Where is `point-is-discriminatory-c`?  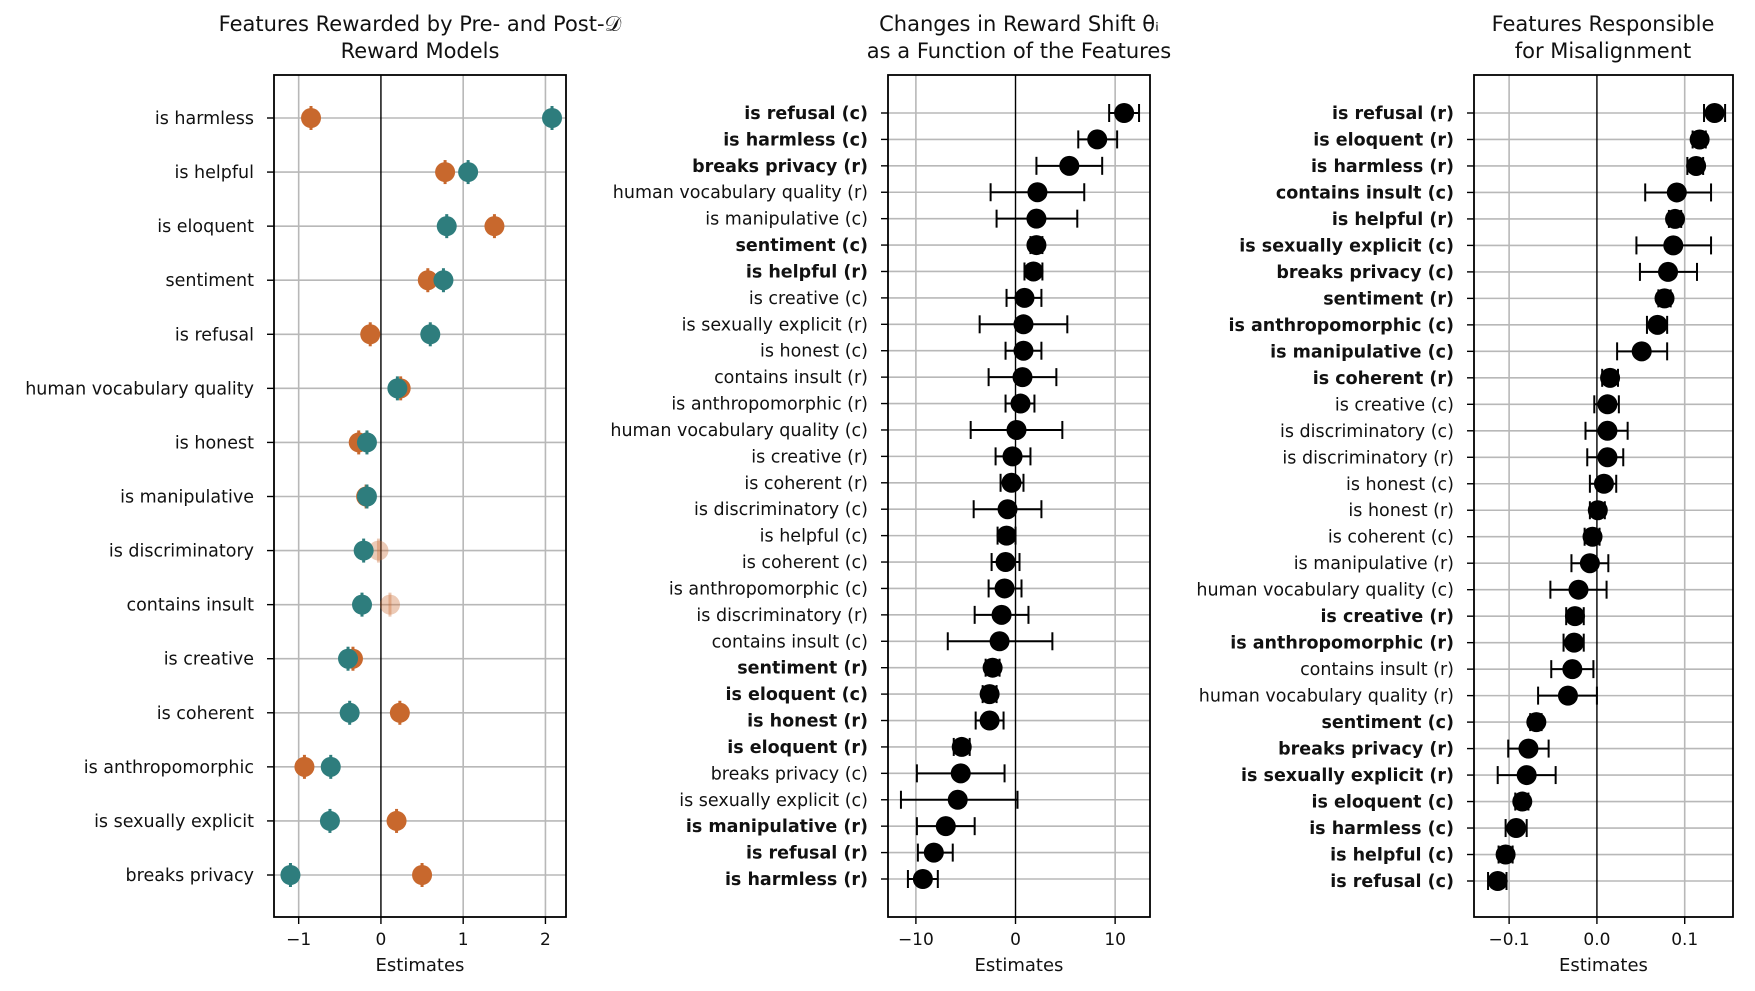 point-is-discriminatory-c is located at coordinates (1007, 509).